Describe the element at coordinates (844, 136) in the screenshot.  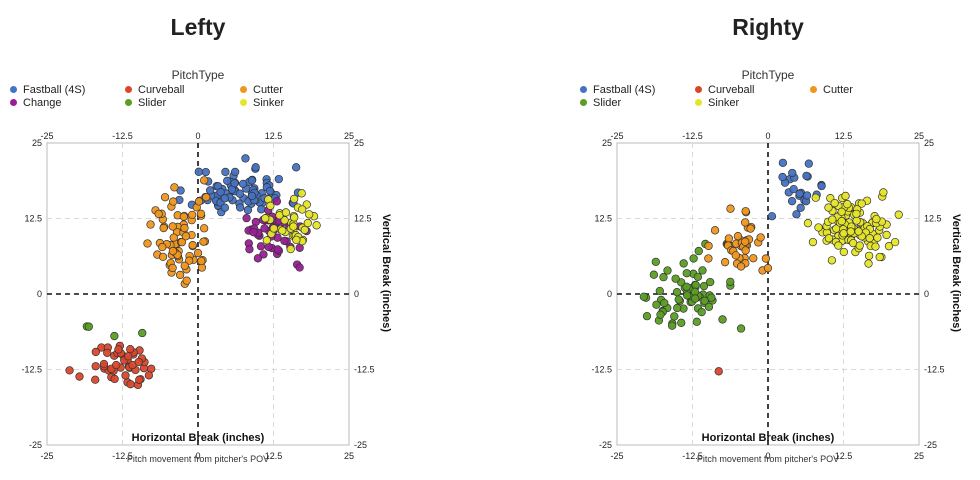
I see `x-tick-label-top: 12.5` at that location.